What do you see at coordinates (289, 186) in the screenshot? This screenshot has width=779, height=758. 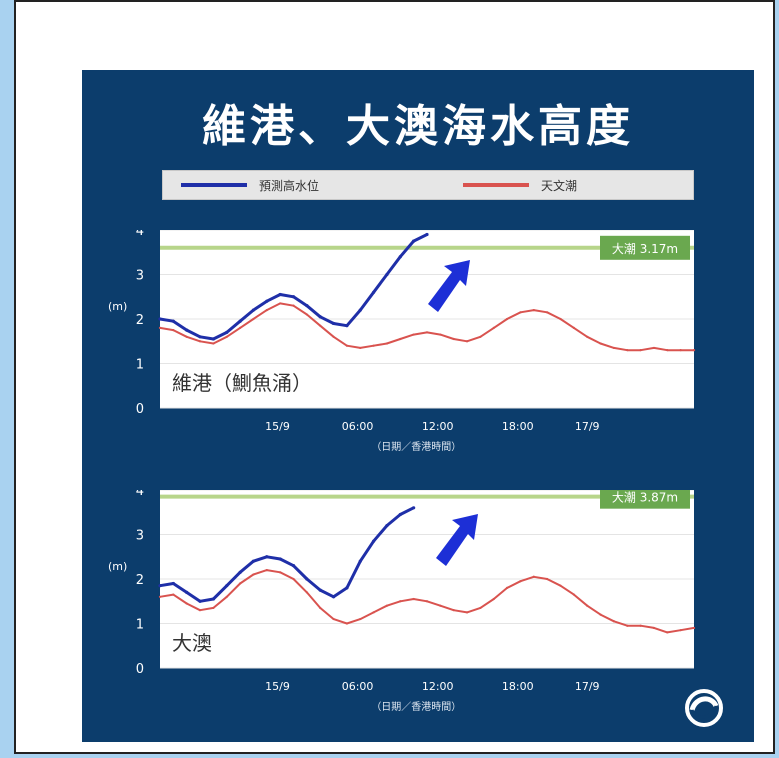 I see `legend-label-forecast: 預測高水位` at bounding box center [289, 186].